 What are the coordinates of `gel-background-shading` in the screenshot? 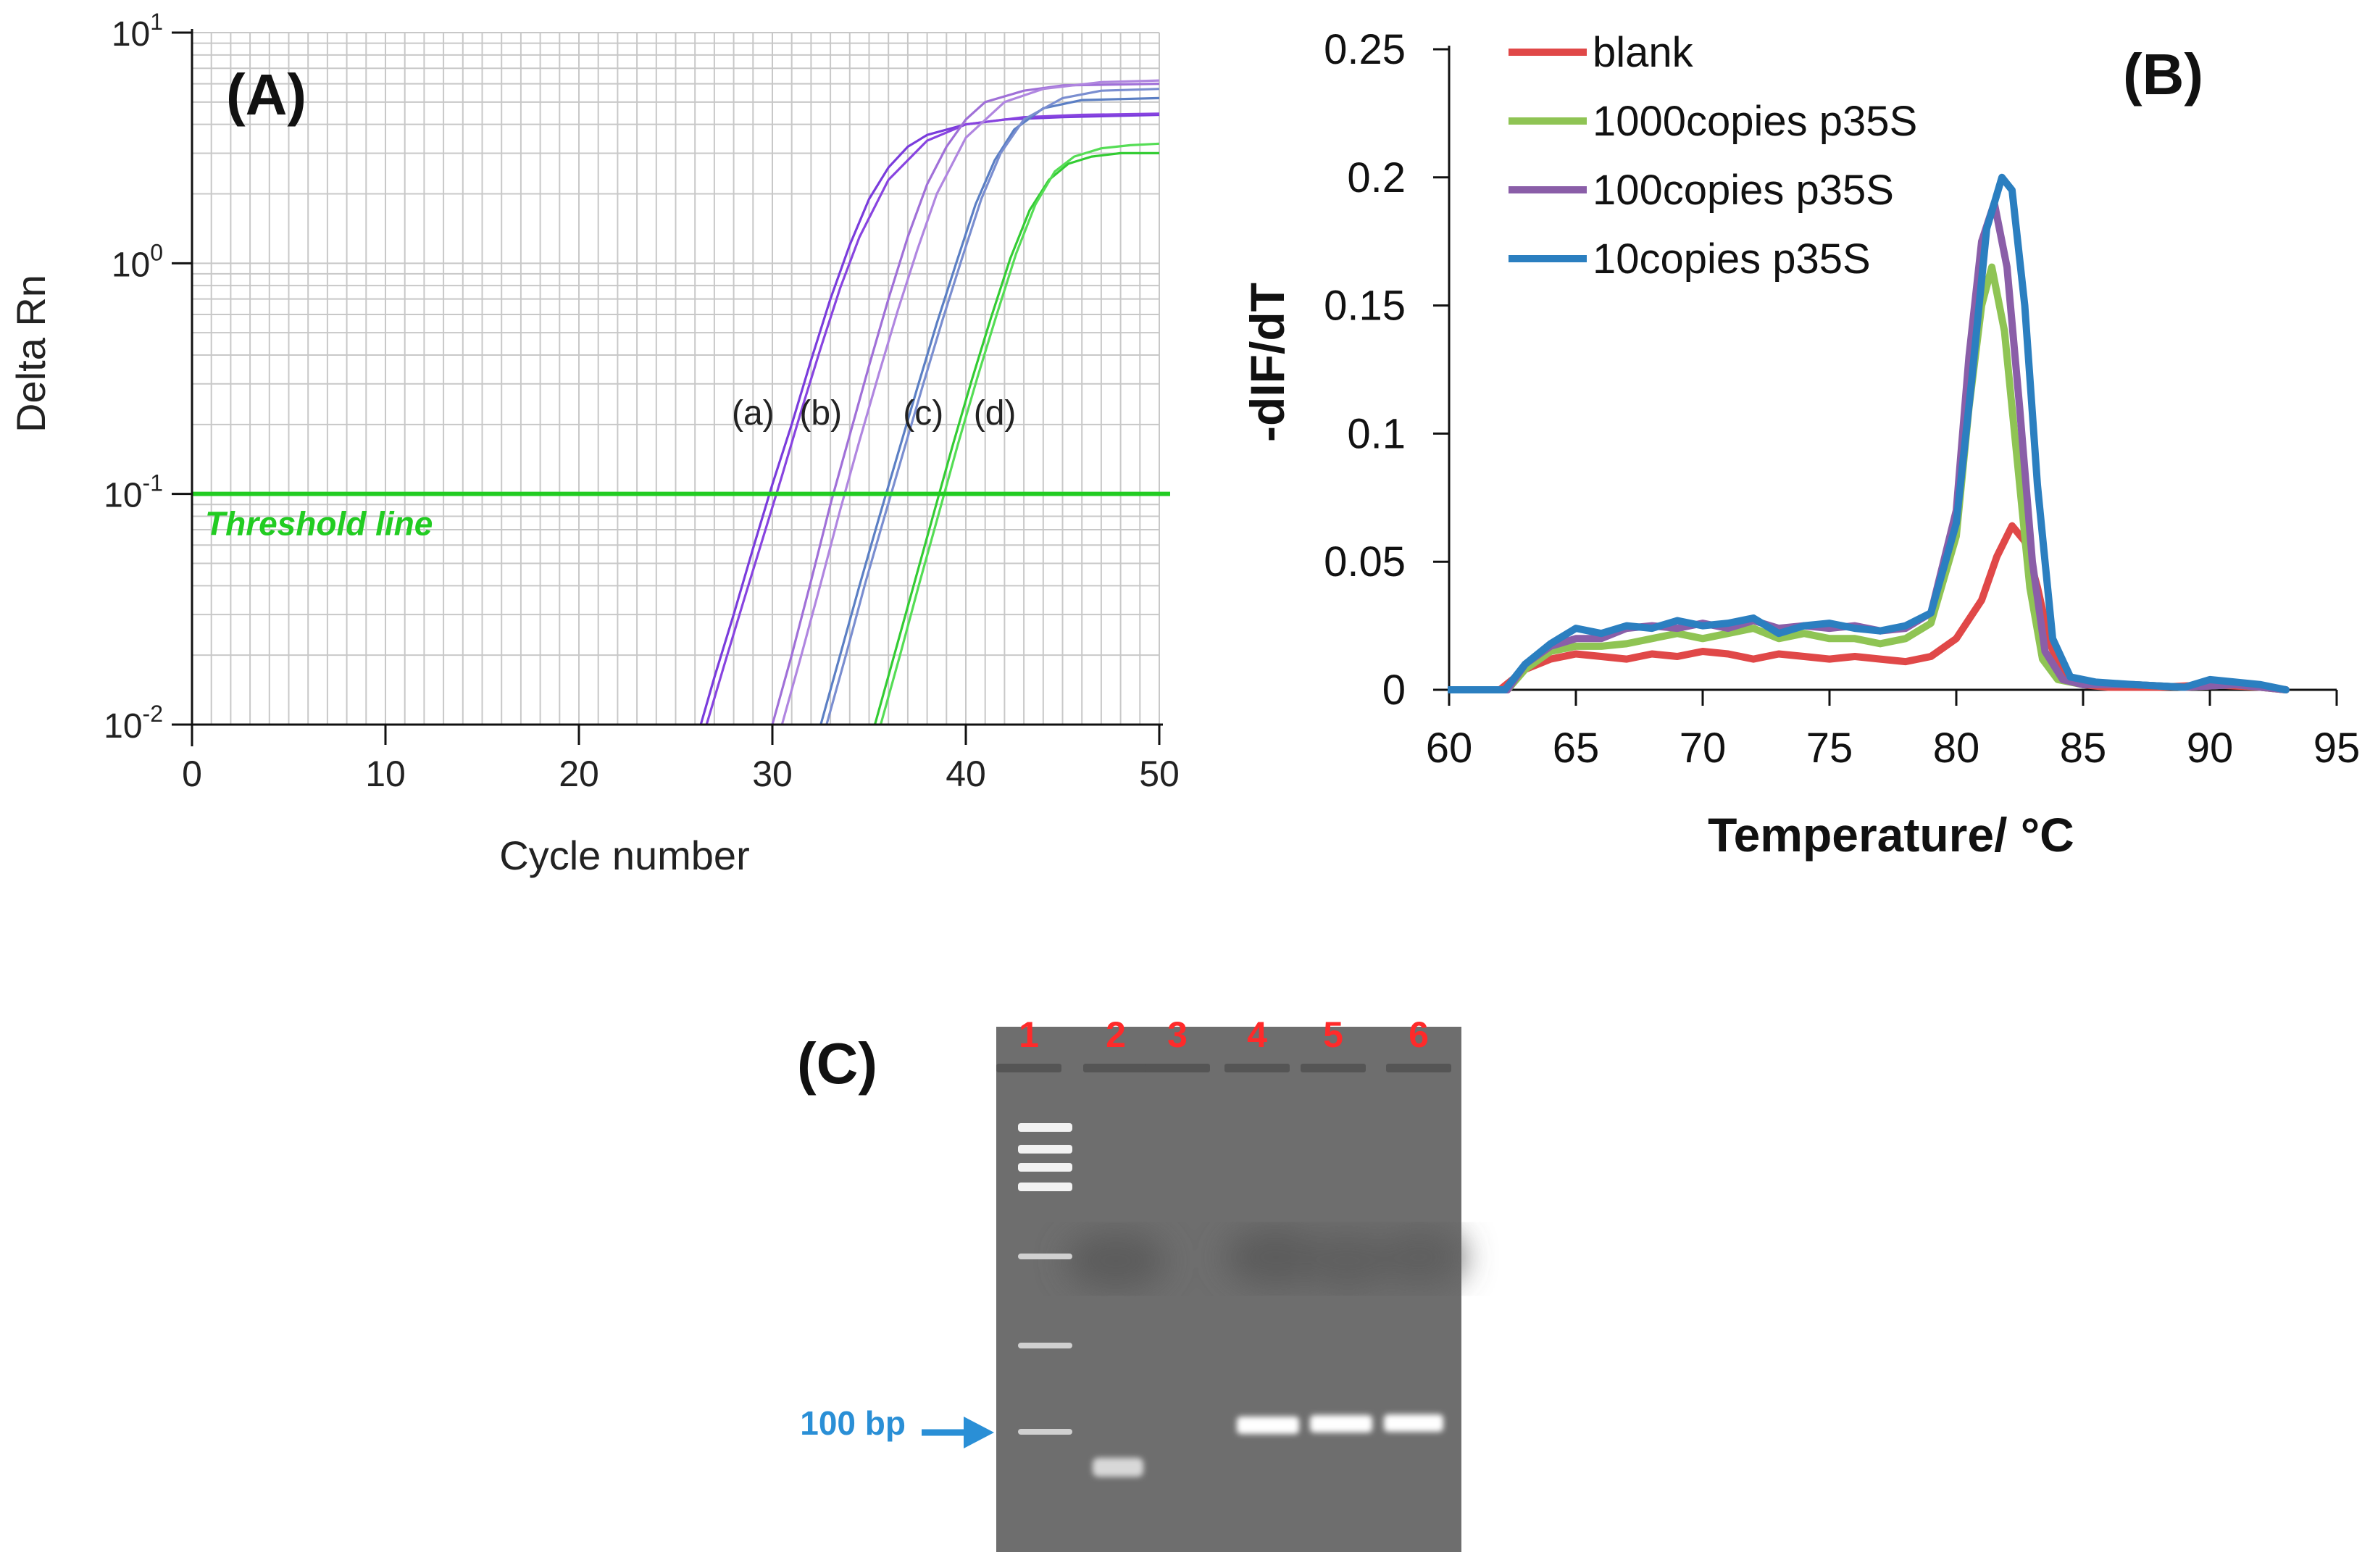 It's located at (1264, 1259).